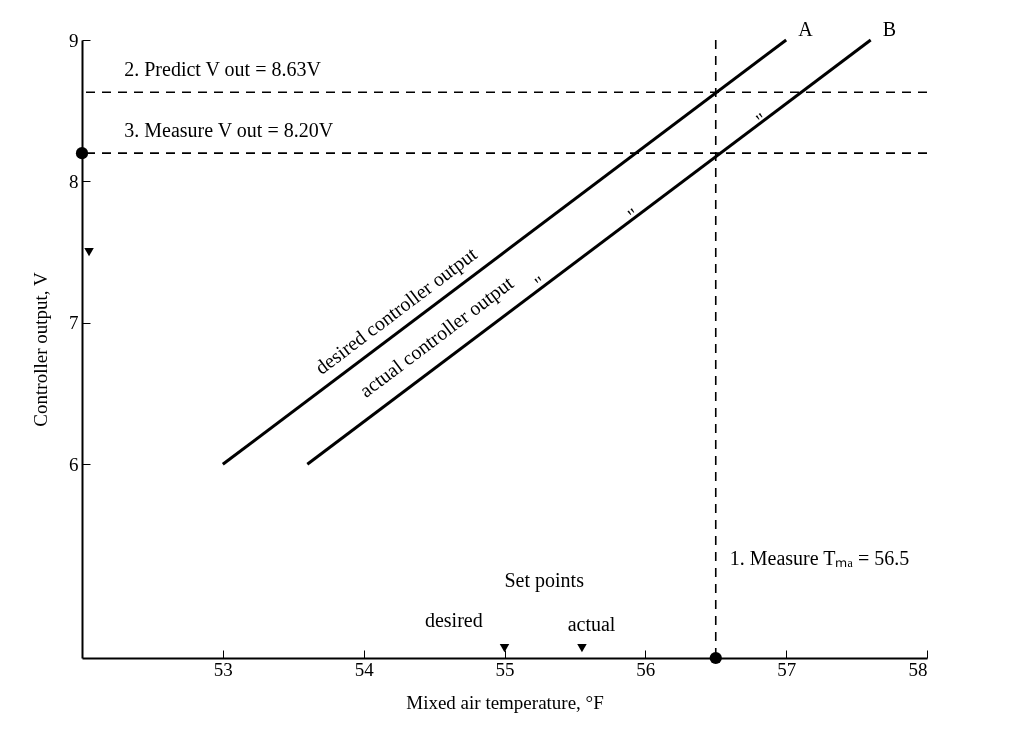 This screenshot has width=1012, height=737. What do you see at coordinates (40, 349) in the screenshot?
I see `y-axis-title: Controller output, V` at bounding box center [40, 349].